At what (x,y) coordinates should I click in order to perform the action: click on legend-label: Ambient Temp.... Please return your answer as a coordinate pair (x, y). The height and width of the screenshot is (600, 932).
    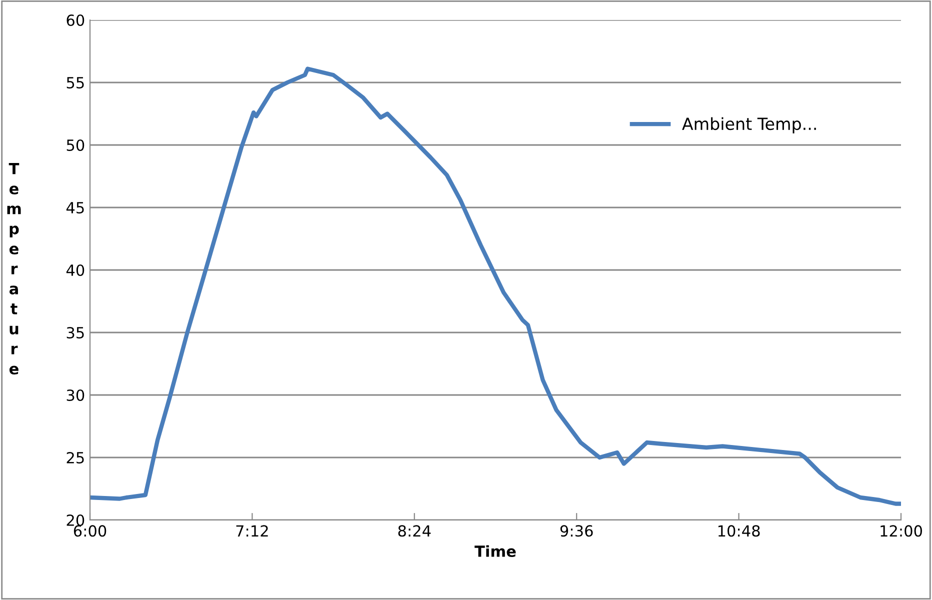
    Looking at the image, I should click on (749, 125).